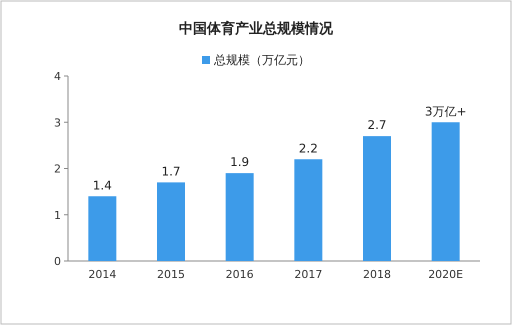 This screenshot has height=325, width=512. What do you see at coordinates (102, 185) in the screenshot?
I see `data-label: 1.4` at bounding box center [102, 185].